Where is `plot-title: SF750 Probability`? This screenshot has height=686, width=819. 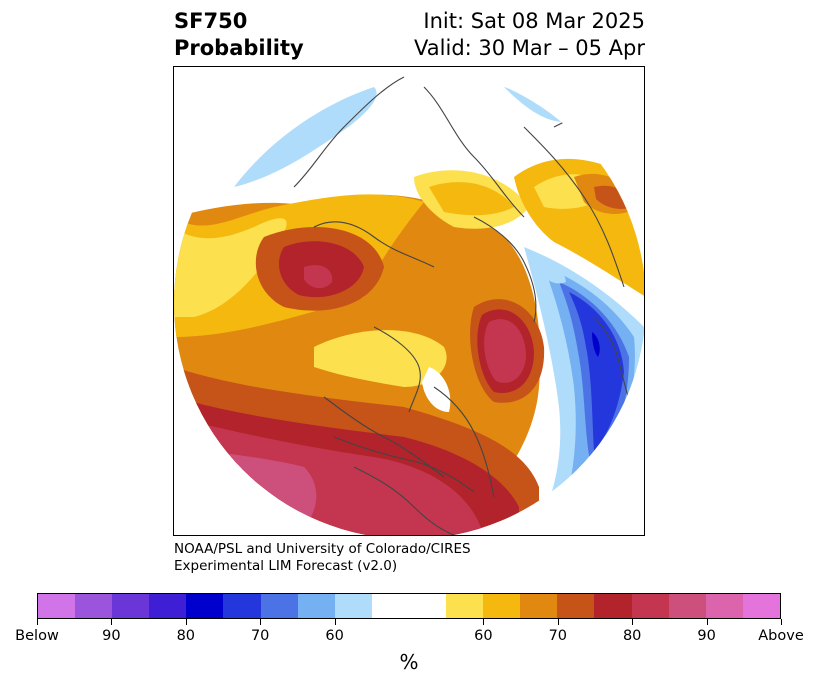
plot-title: SF750 Probability is located at coordinates (239, 35).